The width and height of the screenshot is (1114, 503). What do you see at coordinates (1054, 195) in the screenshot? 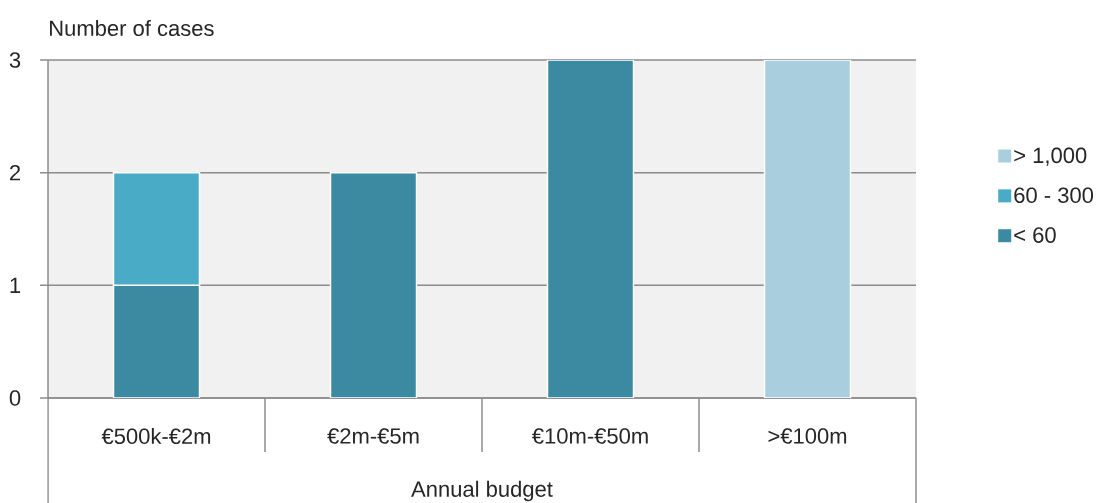
I see `legend-label: 60 - 300` at bounding box center [1054, 195].